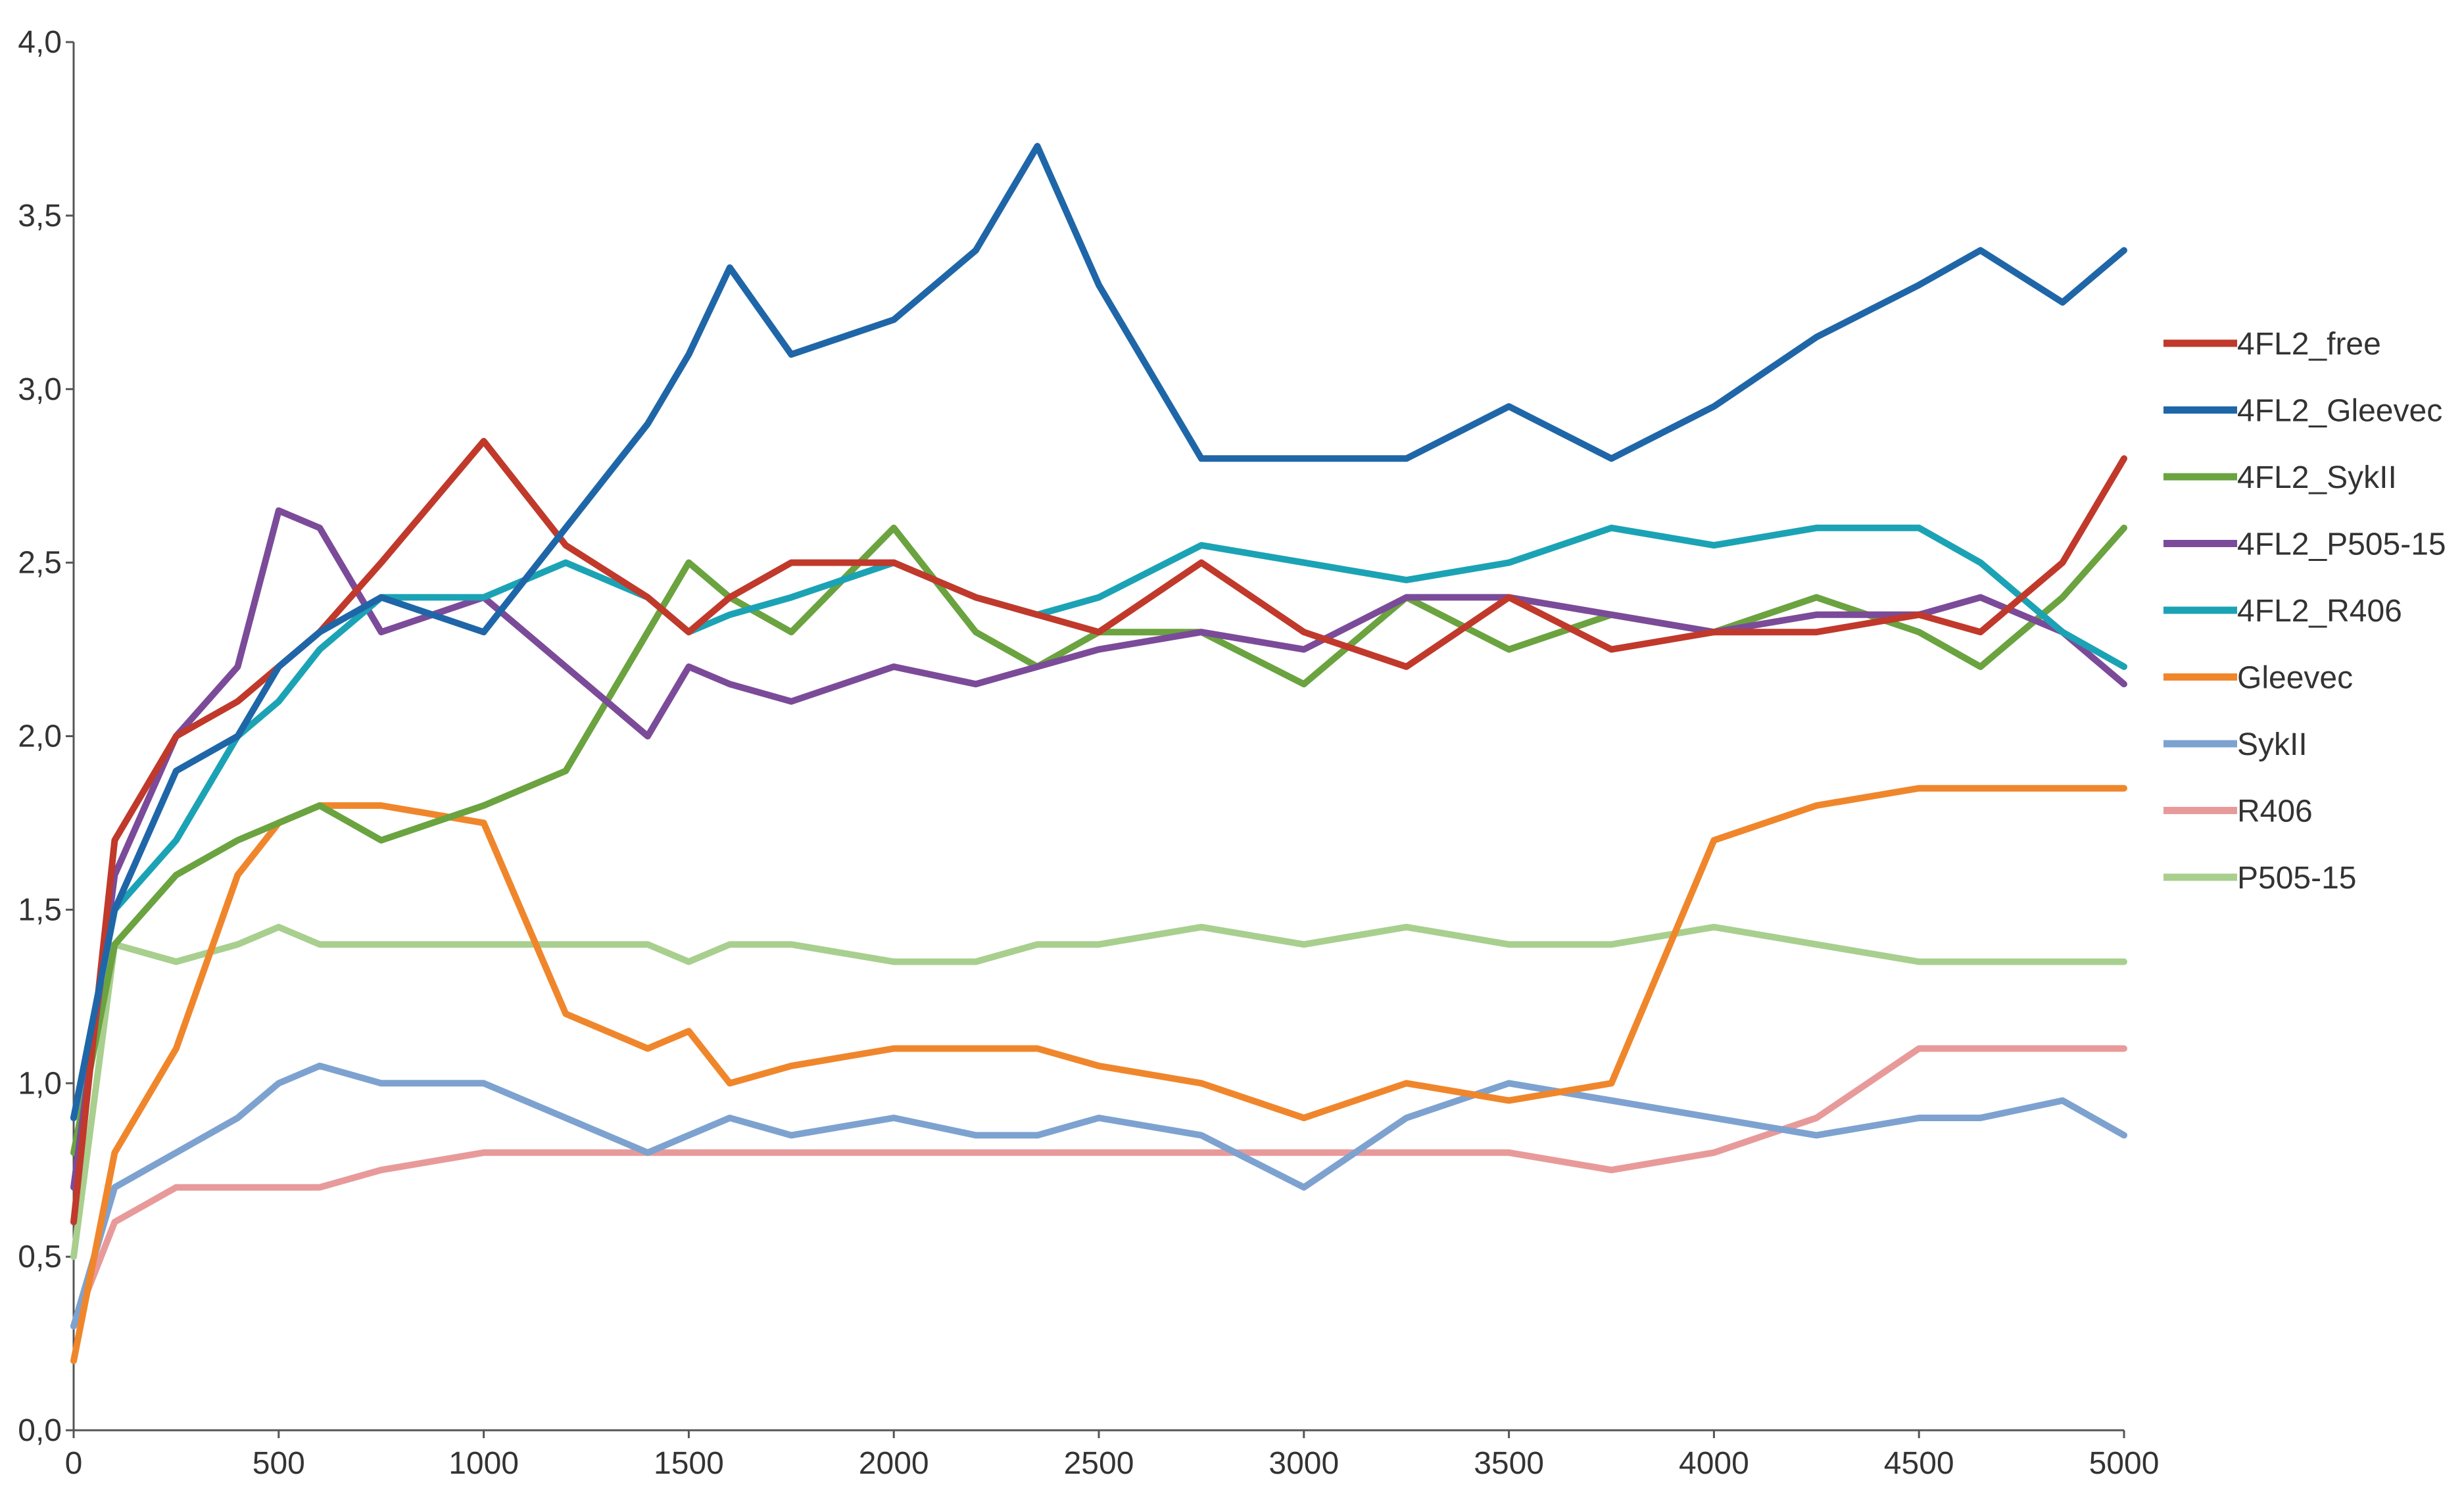  Describe the element at coordinates (40, 1257) in the screenshot. I see `y-tick-label: 0,5` at that location.